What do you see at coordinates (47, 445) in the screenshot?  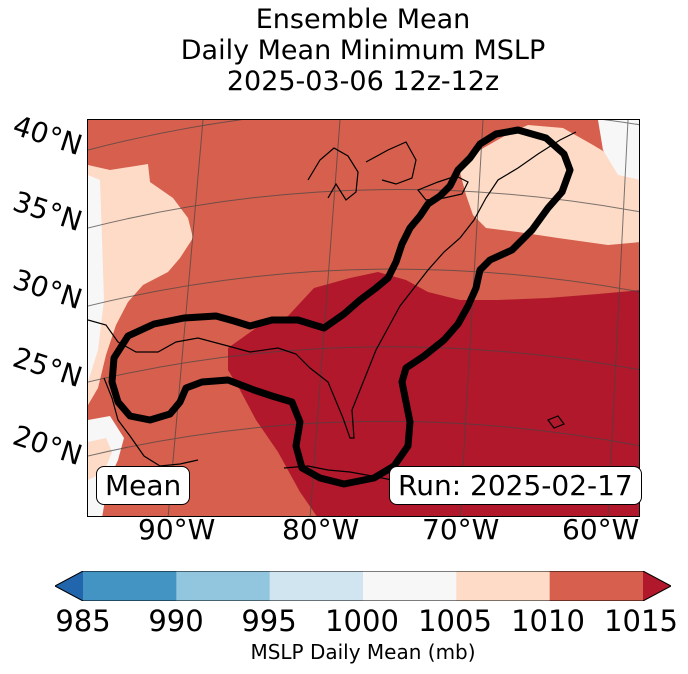 I see `lat-label-20: 20°N` at bounding box center [47, 445].